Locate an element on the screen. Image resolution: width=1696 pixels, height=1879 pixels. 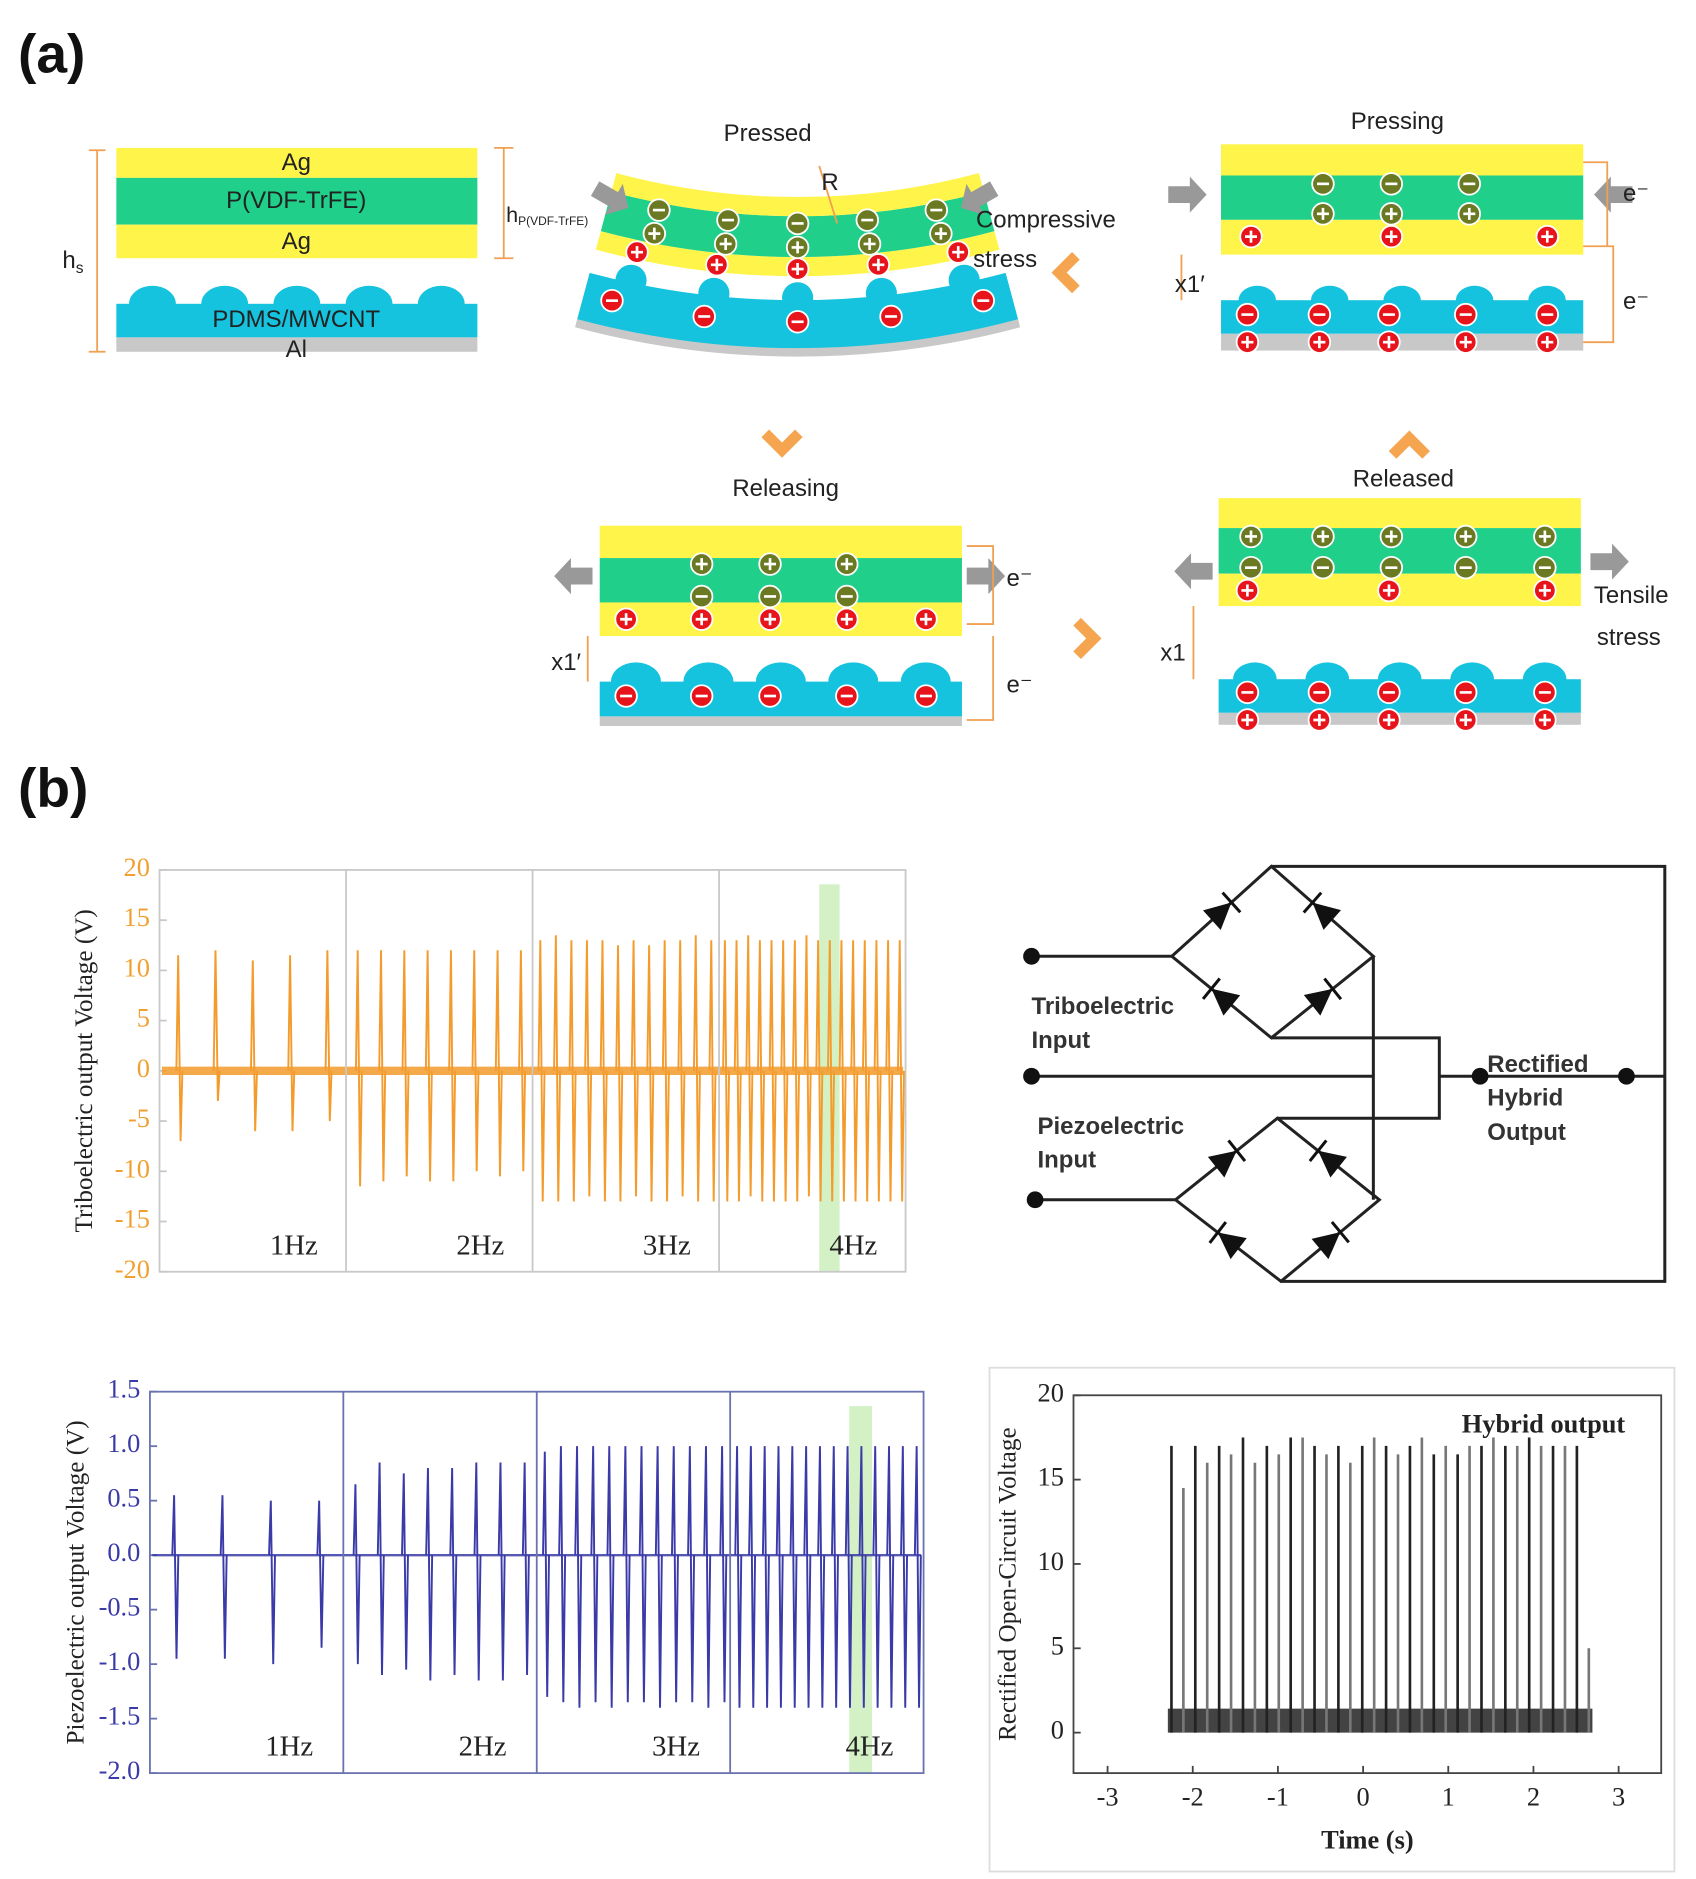
layer-label: Ag is located at coordinates (296, 162).